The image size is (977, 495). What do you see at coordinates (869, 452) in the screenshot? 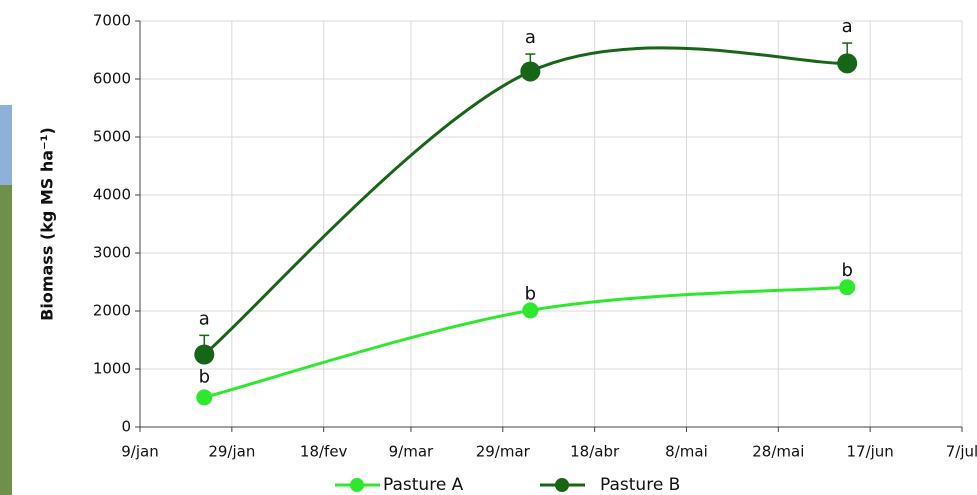
I see `x-tick-label: 17/jun` at bounding box center [869, 452].